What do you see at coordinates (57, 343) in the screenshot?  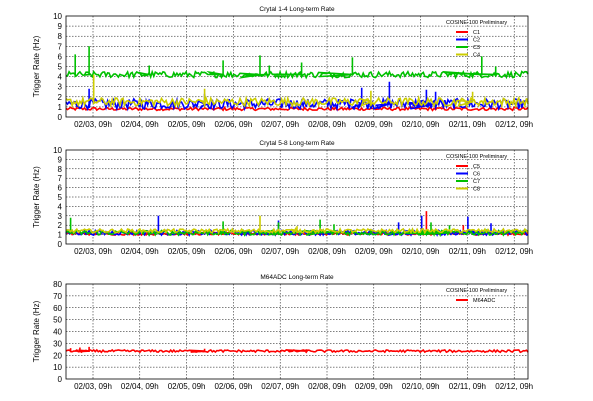 I see `y-tick-label: 30` at bounding box center [57, 343].